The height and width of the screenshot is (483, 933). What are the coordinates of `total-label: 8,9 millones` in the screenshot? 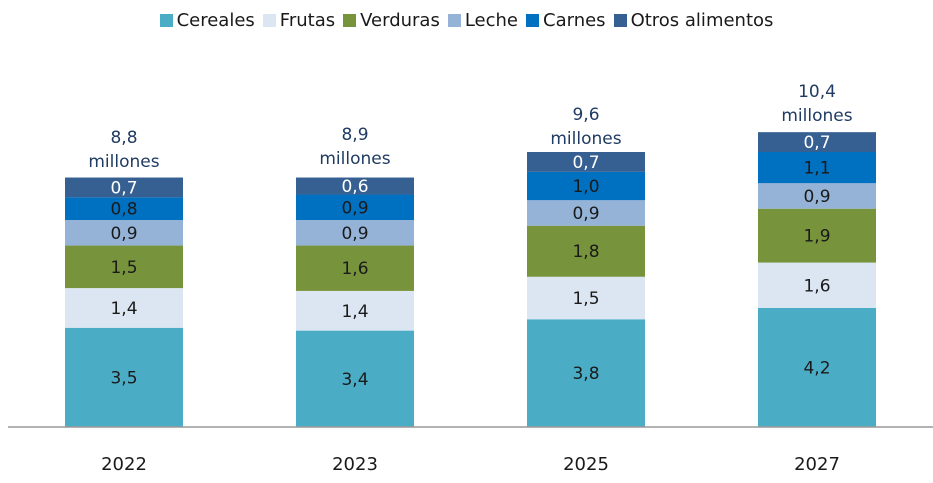 It's located at (355, 146).